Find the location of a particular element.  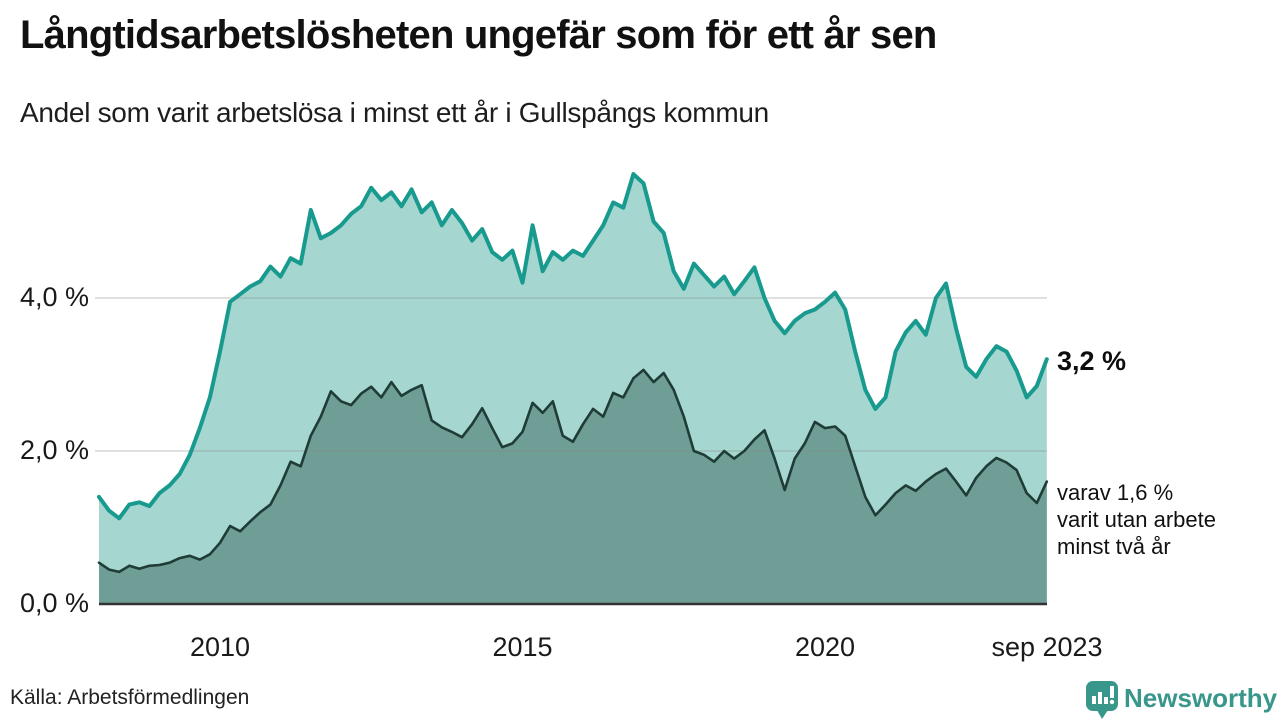

newsworthy-logo-icon is located at coordinates (1102, 700).